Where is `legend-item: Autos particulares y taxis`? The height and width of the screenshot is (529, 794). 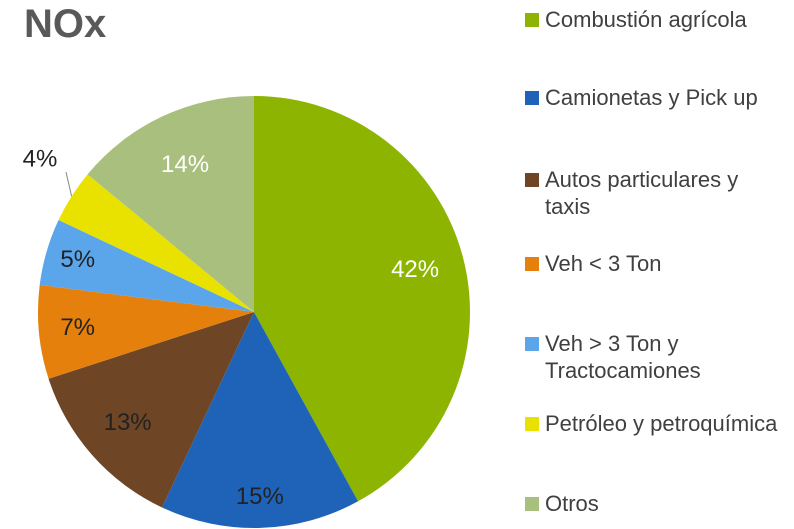
legend-item: Autos particulares y taxis is located at coordinates (656, 193).